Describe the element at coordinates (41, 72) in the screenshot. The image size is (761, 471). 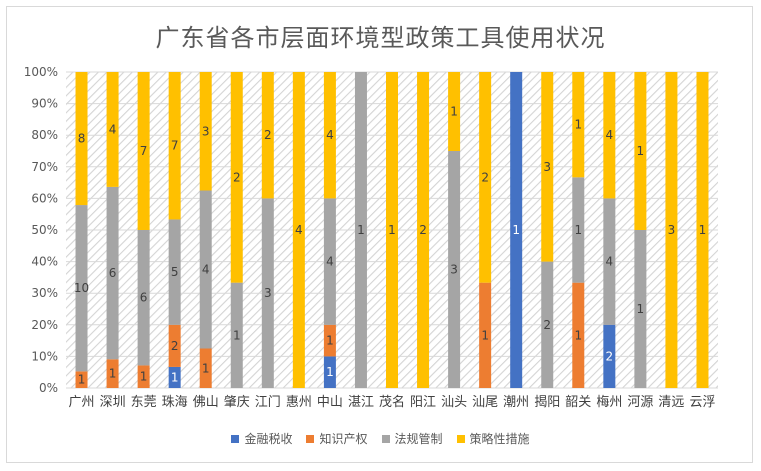
I see `y-tick-label: 100%` at that location.